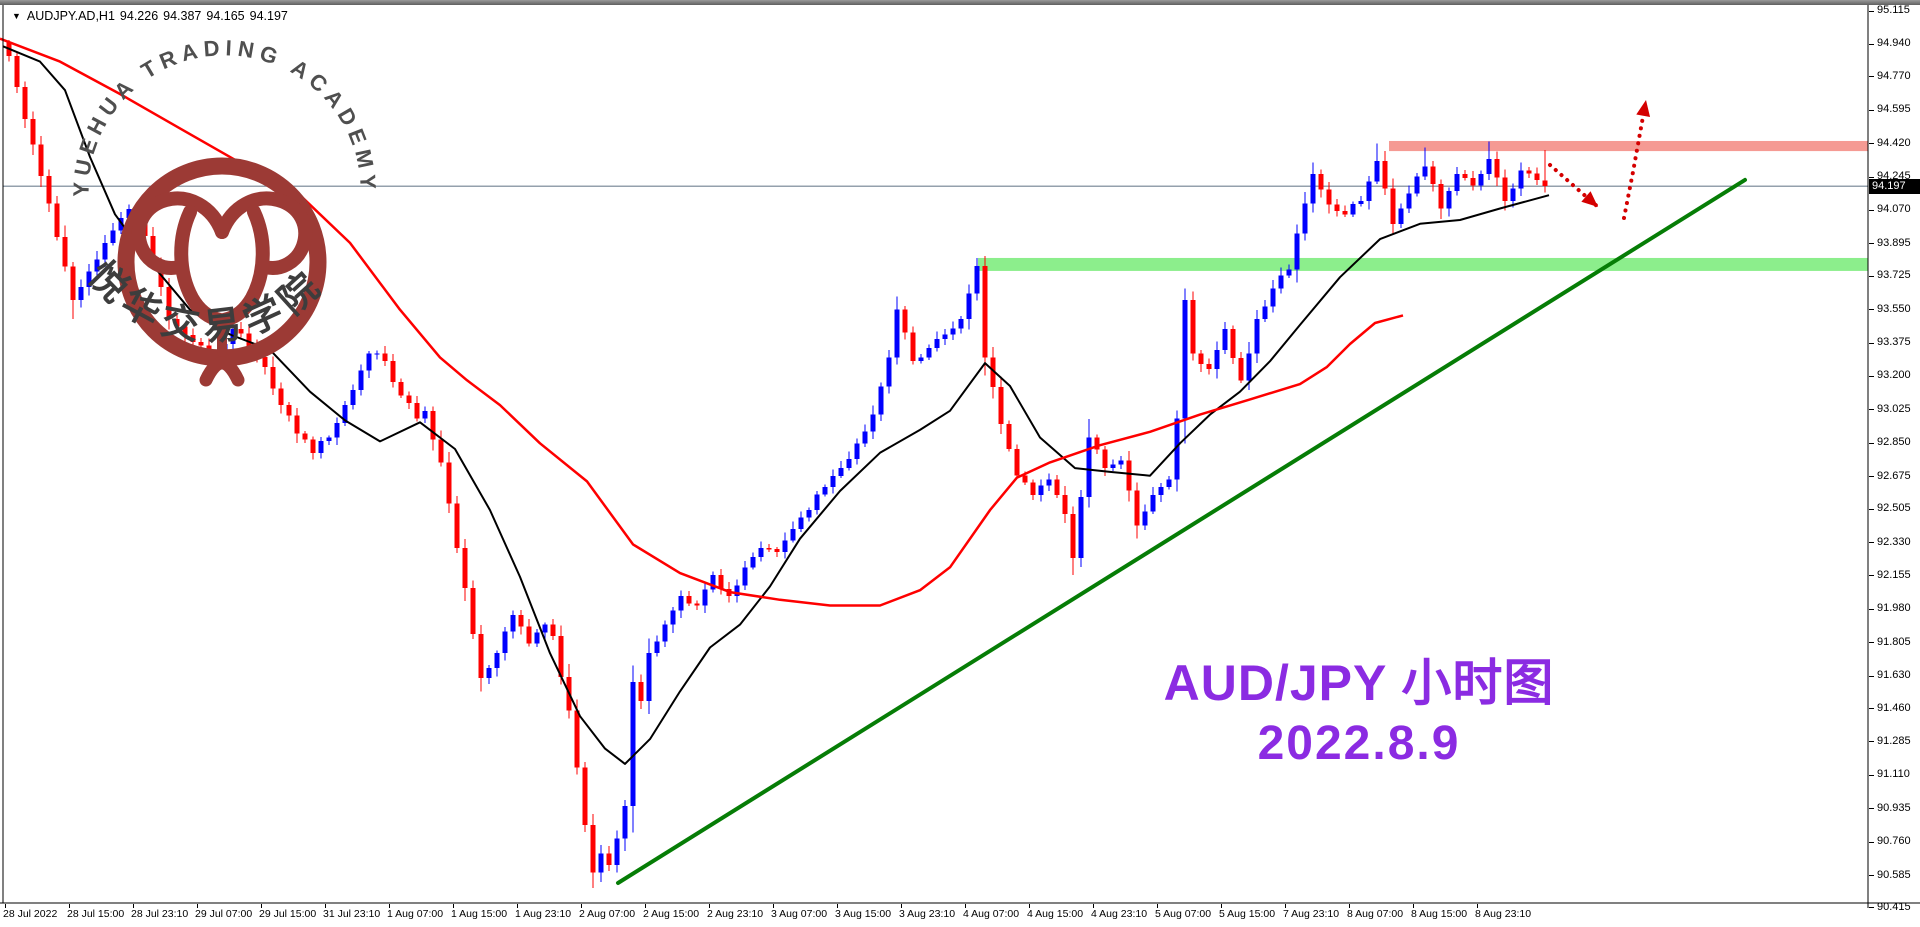  I want to click on price-axis-label: 94.420, so click(1894, 142).